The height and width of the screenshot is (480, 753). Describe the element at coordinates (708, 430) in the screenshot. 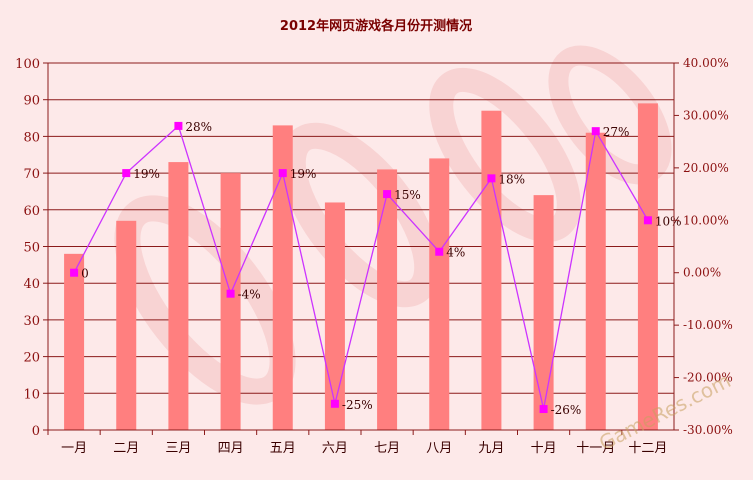

I see `right-tick-label: -30.00%` at that location.